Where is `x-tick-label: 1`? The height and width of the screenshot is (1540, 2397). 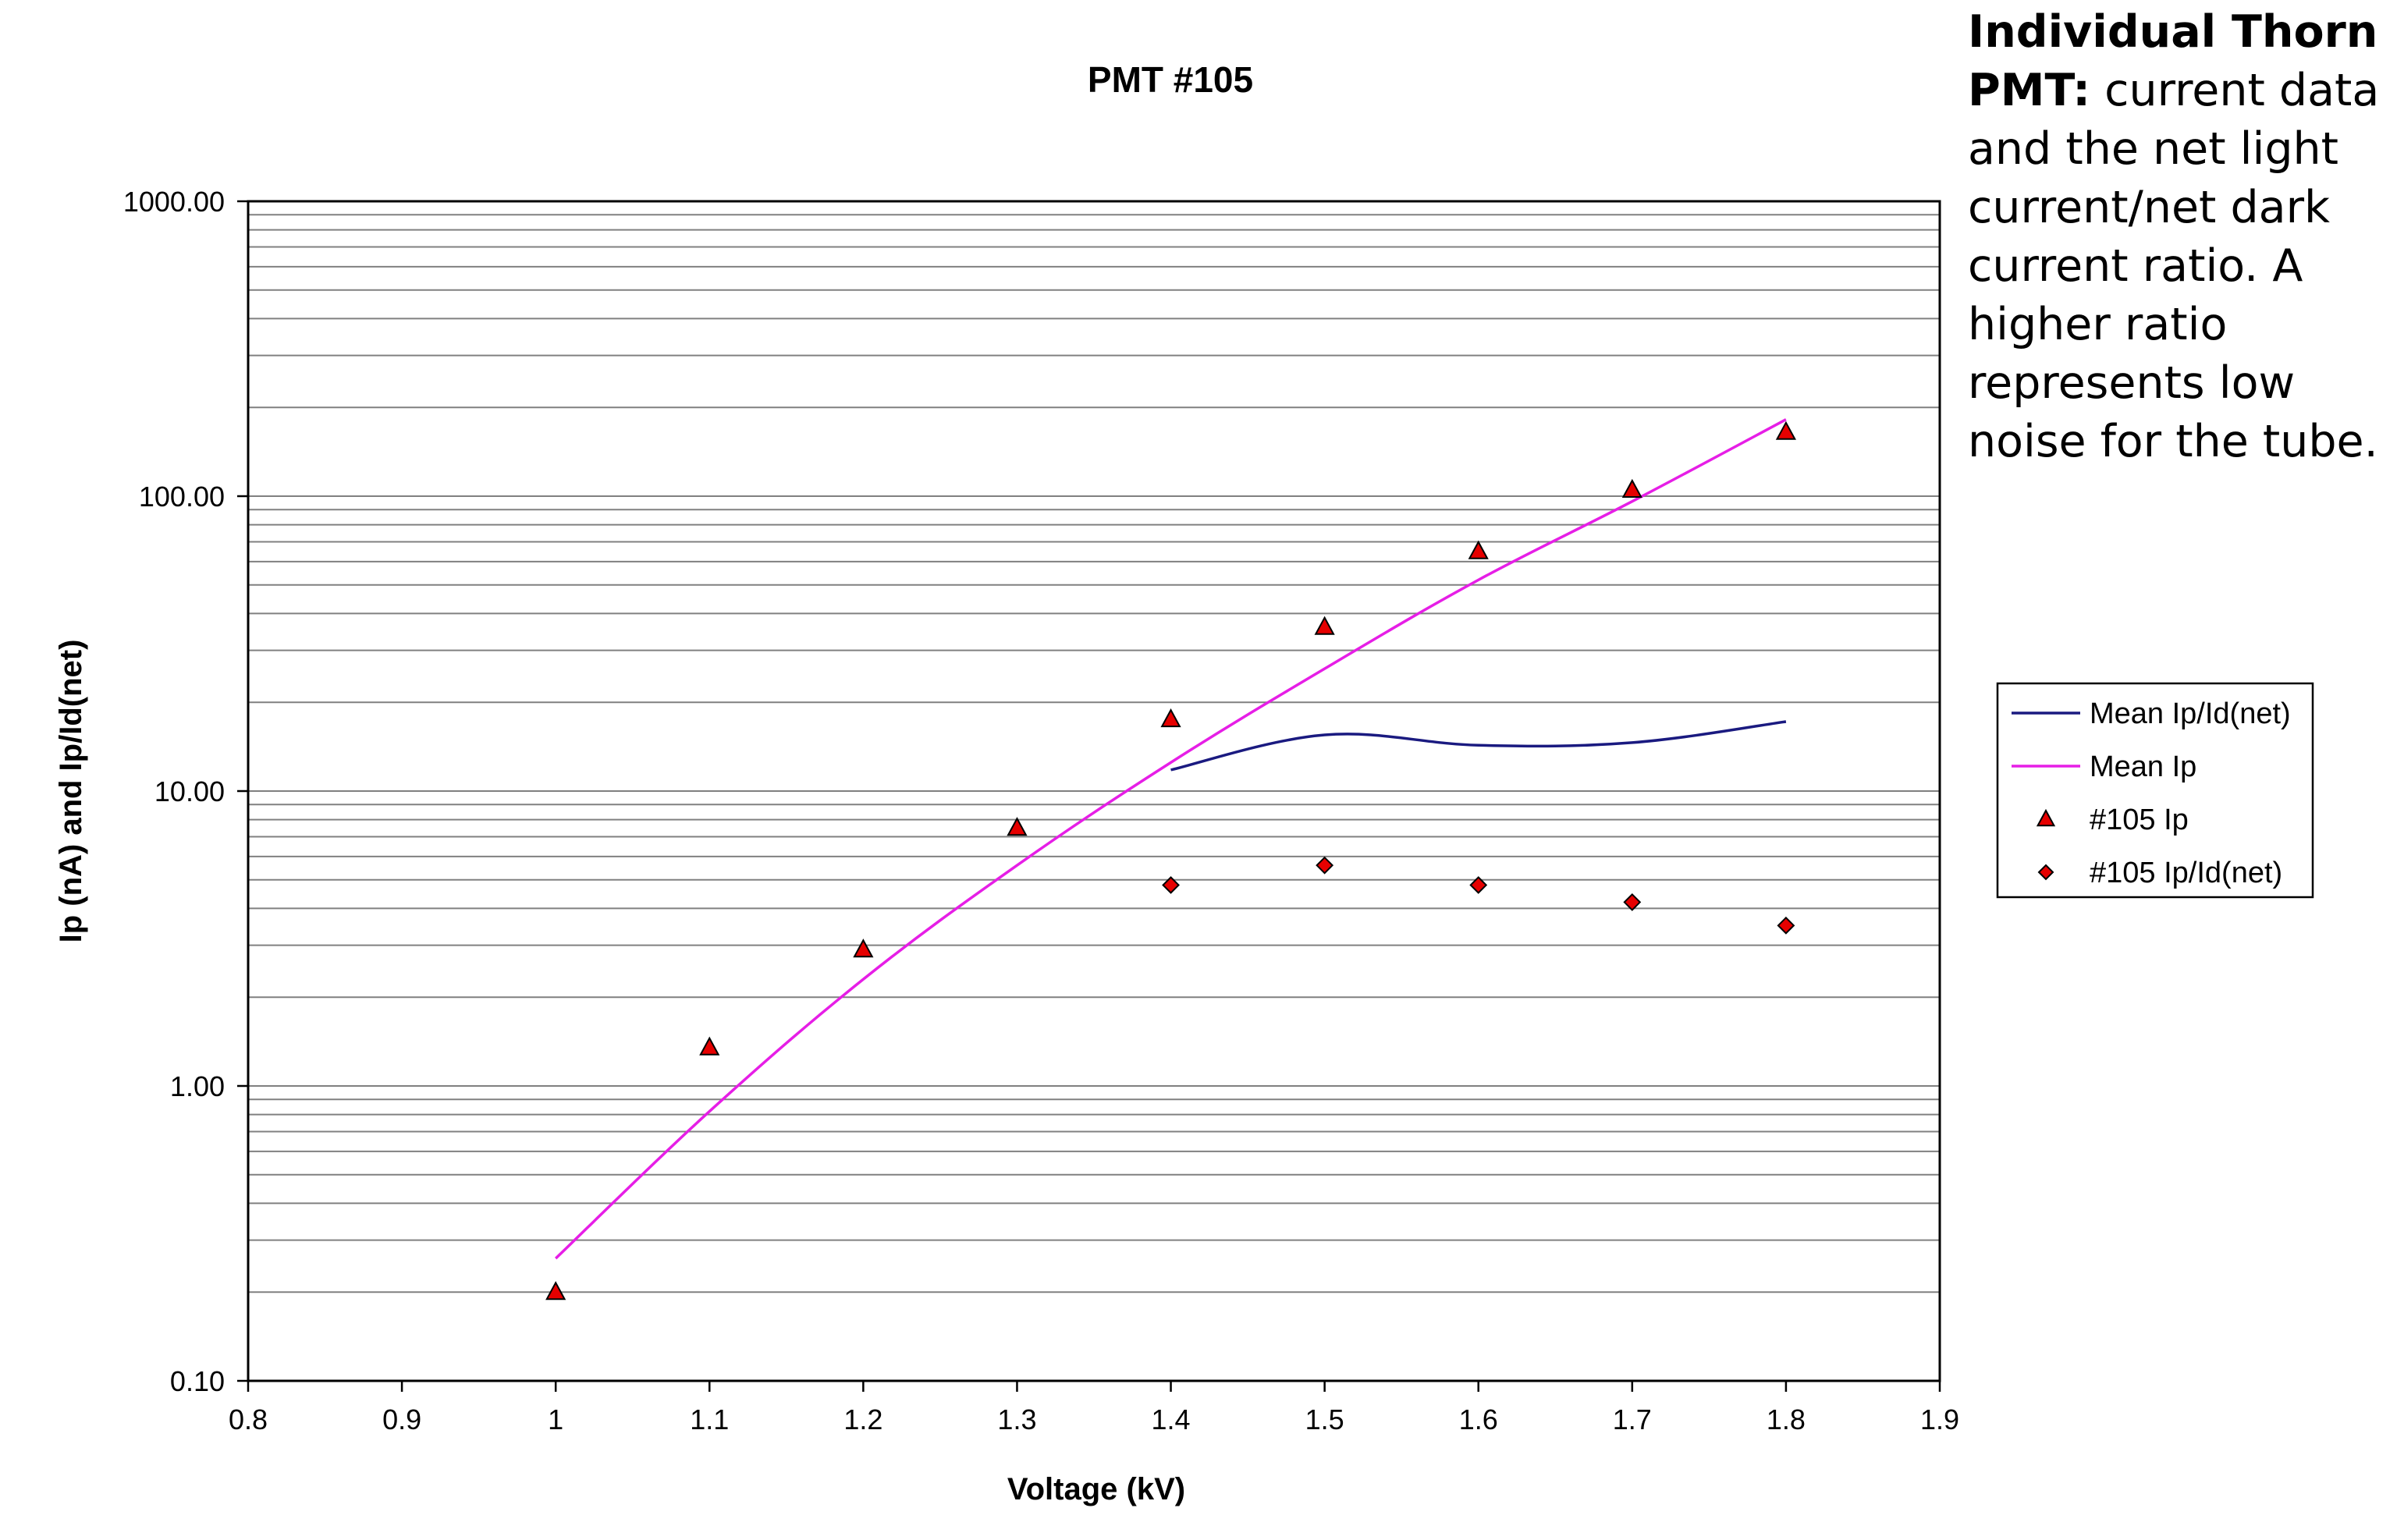
x-tick-label: 1 is located at coordinates (555, 1419).